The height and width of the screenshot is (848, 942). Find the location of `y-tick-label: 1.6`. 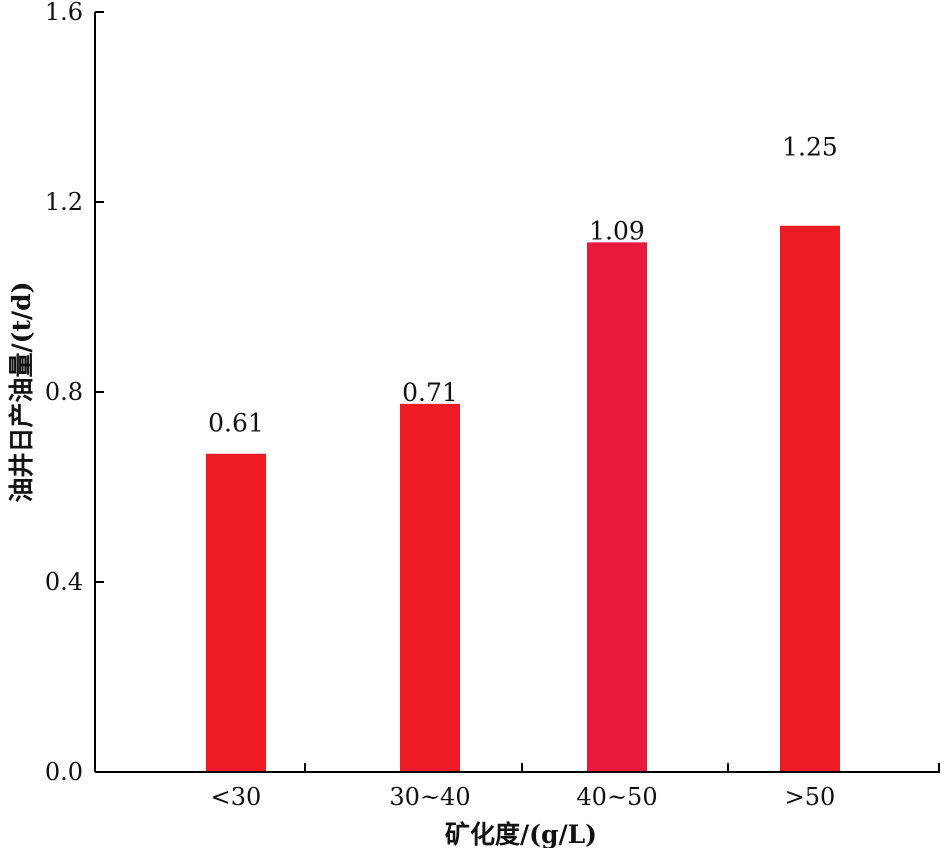

y-tick-label: 1.6 is located at coordinates (64, 13).